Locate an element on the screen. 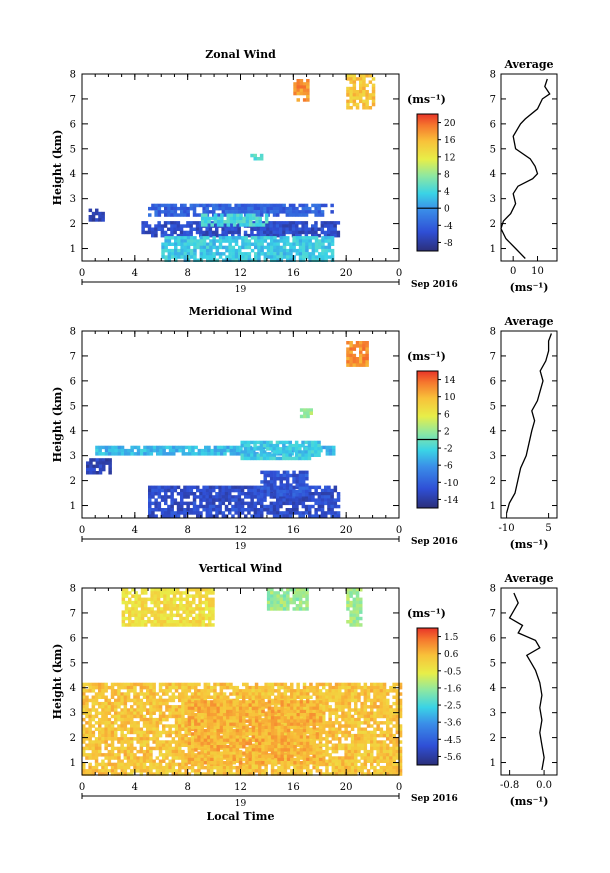 The height and width of the screenshot is (873, 610). y-tick-label: 5 is located at coordinates (73, 149).